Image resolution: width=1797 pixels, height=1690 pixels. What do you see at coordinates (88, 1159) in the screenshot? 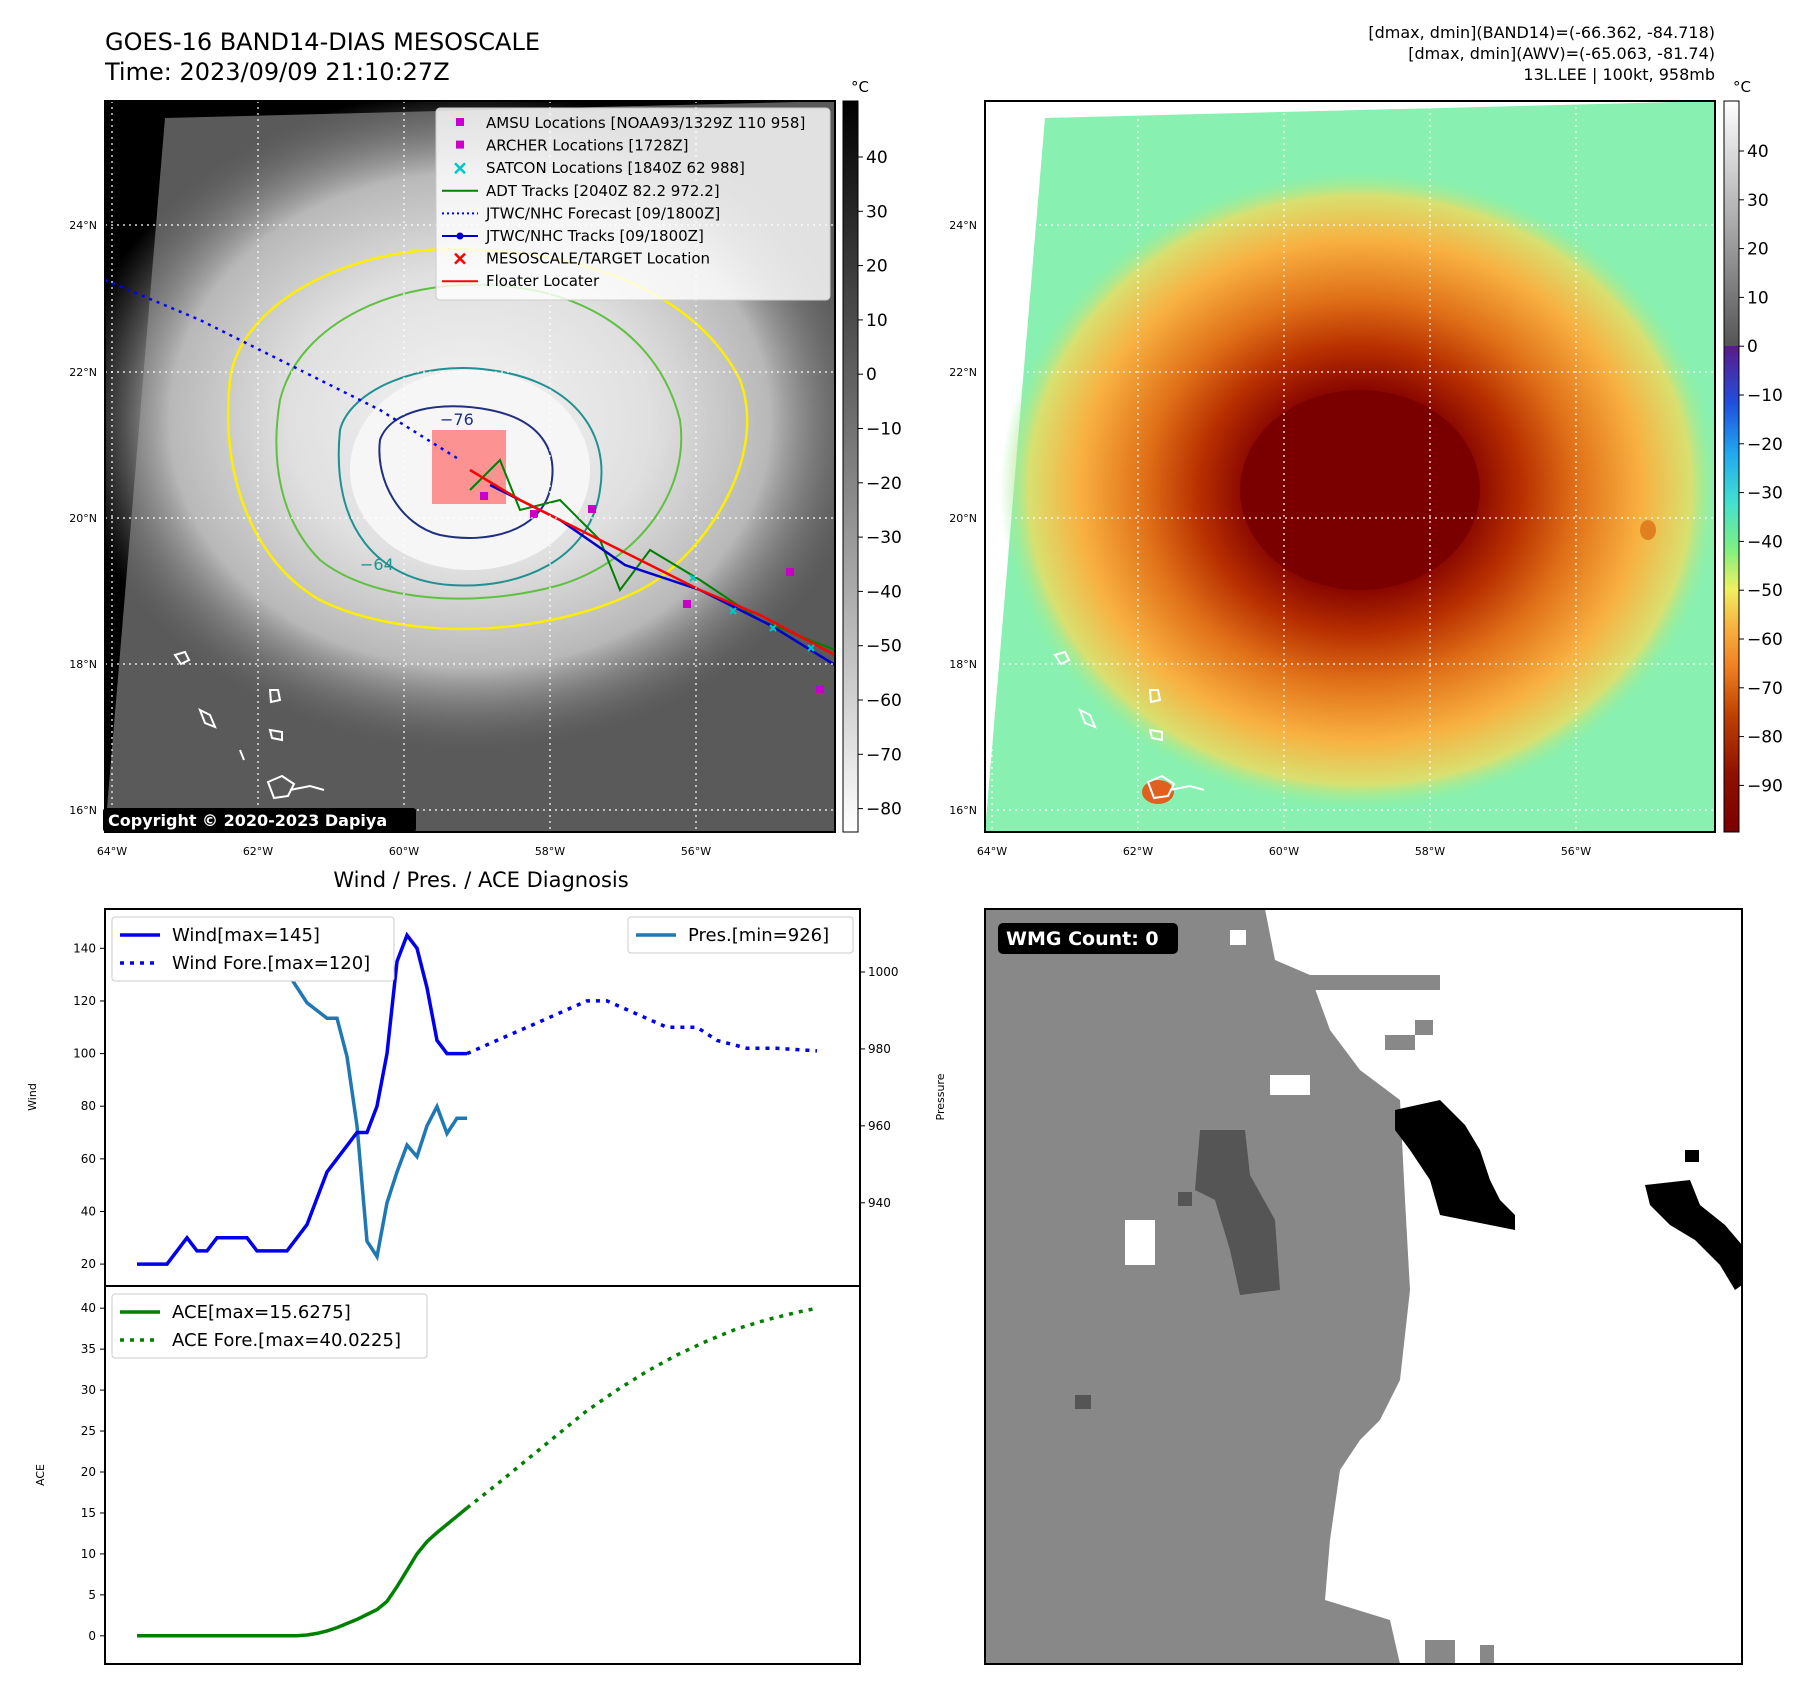
I see `wind-y-tick-label: 60` at bounding box center [88, 1159].